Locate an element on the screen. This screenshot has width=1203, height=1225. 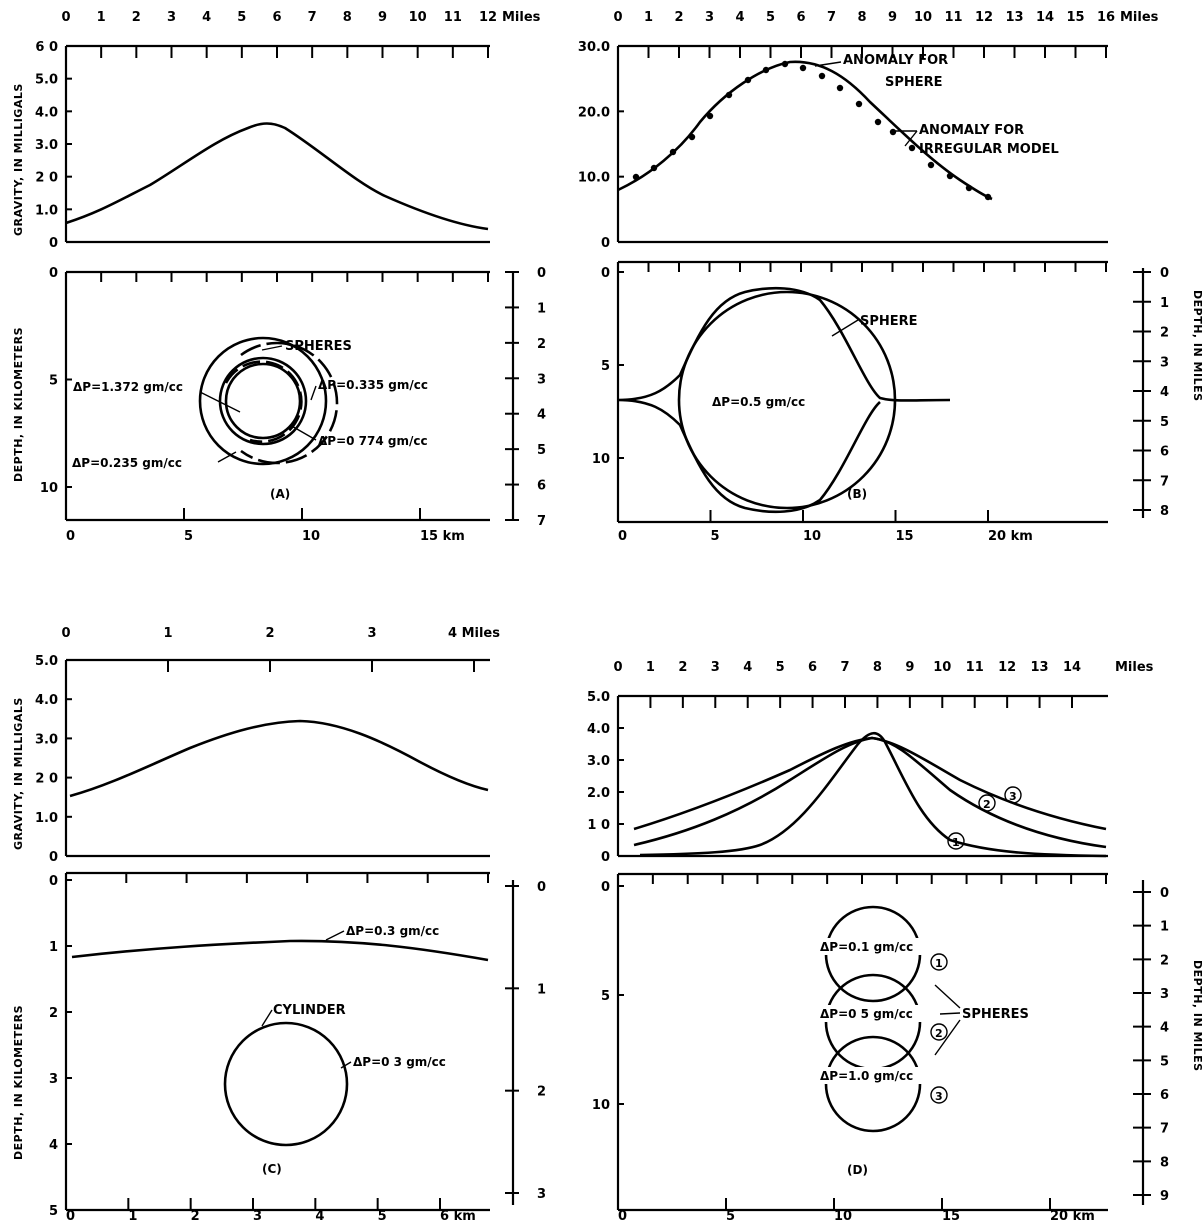
curve-marker-1: 1 is located at coordinates (956, 841).